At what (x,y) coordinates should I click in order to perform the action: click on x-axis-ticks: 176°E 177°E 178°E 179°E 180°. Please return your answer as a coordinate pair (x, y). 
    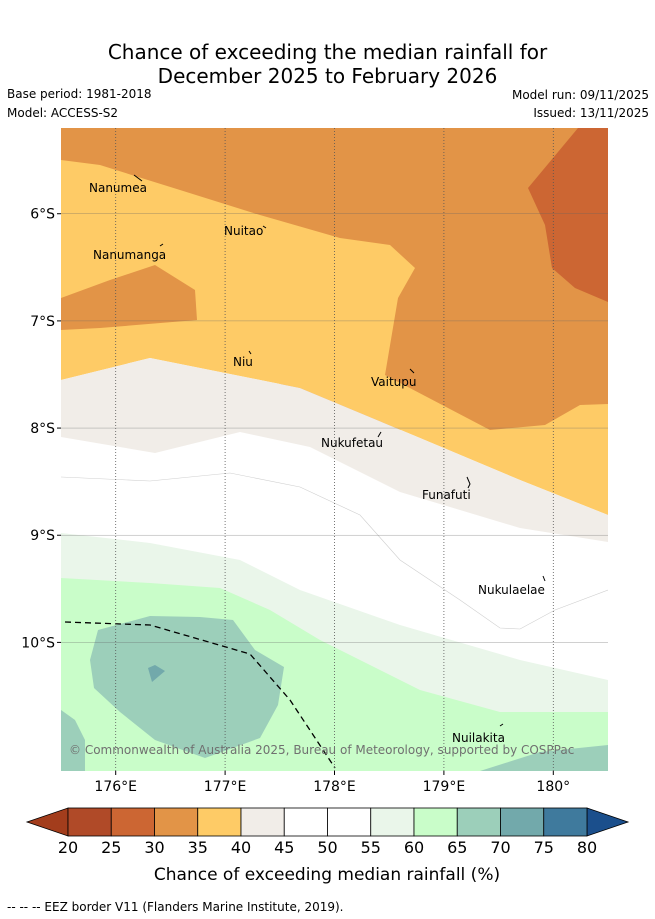
    Looking at the image, I should click on (332, 783).